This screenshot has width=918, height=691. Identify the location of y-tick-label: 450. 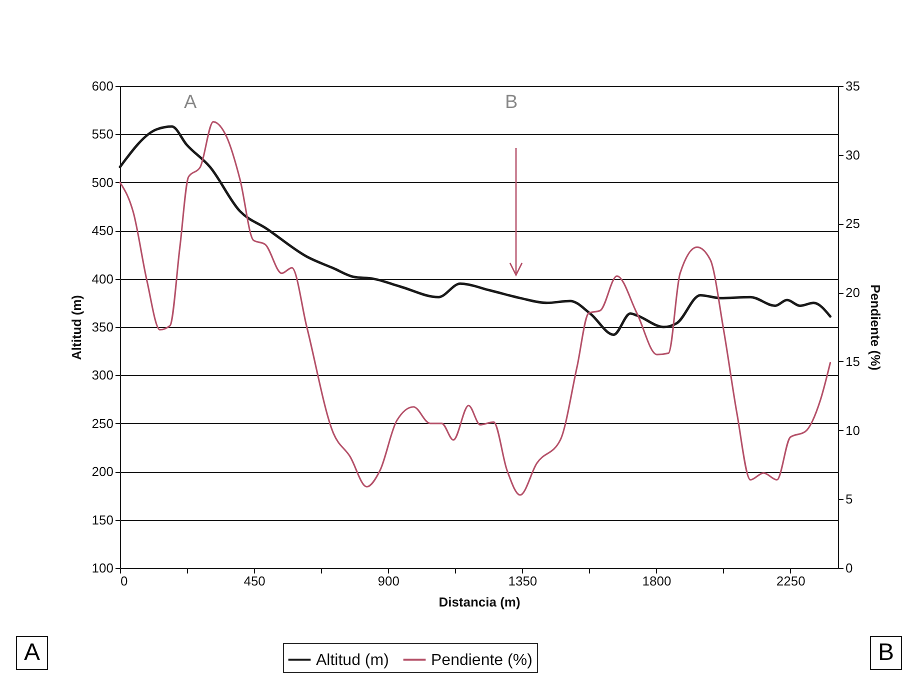
(103, 230).